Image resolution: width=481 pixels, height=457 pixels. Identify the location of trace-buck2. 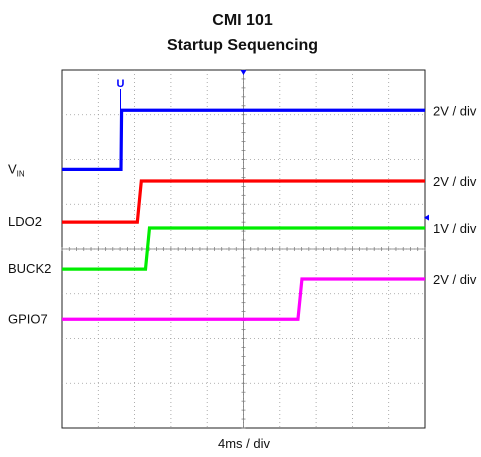
(243, 248).